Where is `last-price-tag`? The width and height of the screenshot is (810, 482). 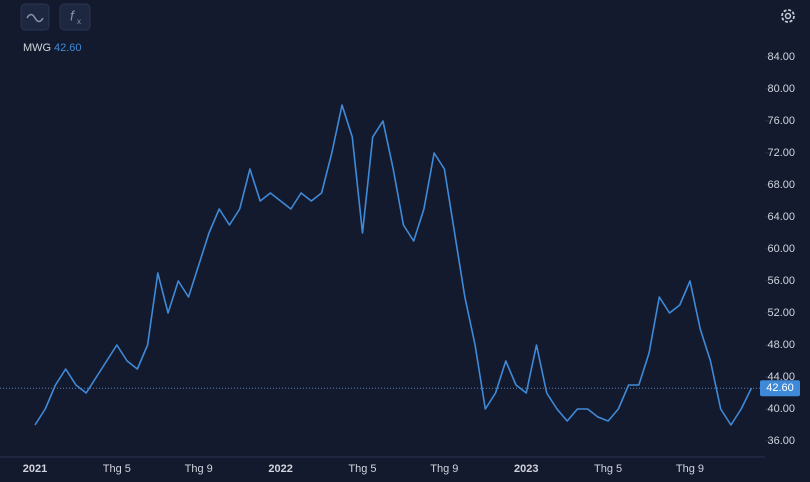 last-price-tag is located at coordinates (780, 388).